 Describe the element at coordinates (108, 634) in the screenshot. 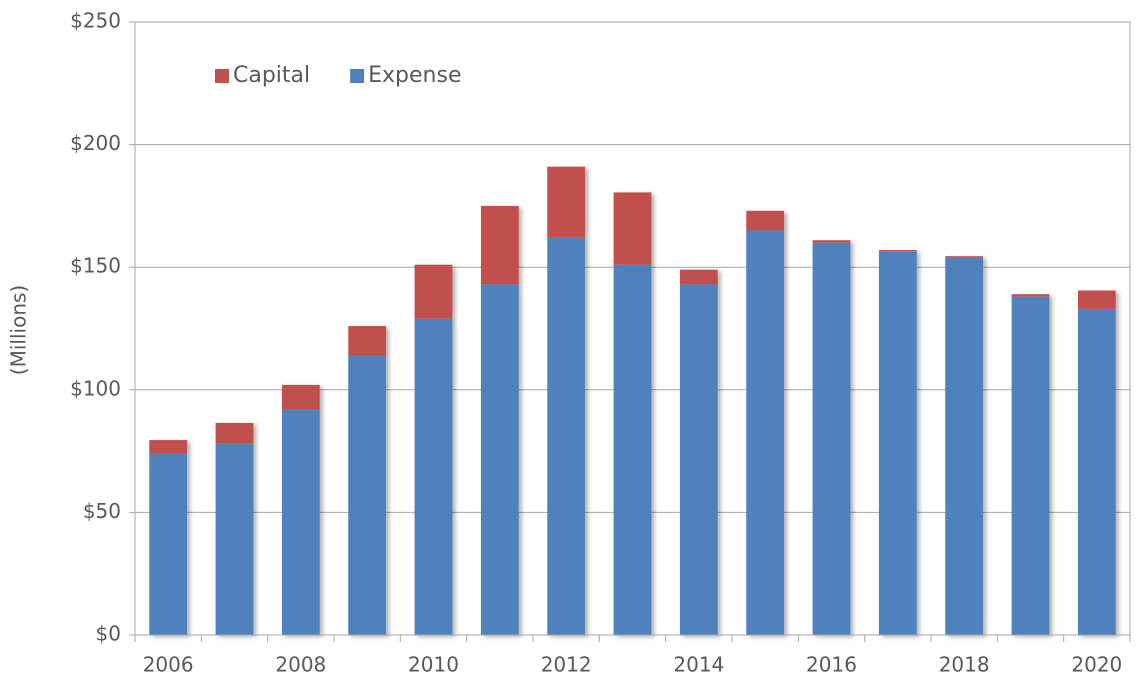

I see `y-tick-label: $0` at that location.